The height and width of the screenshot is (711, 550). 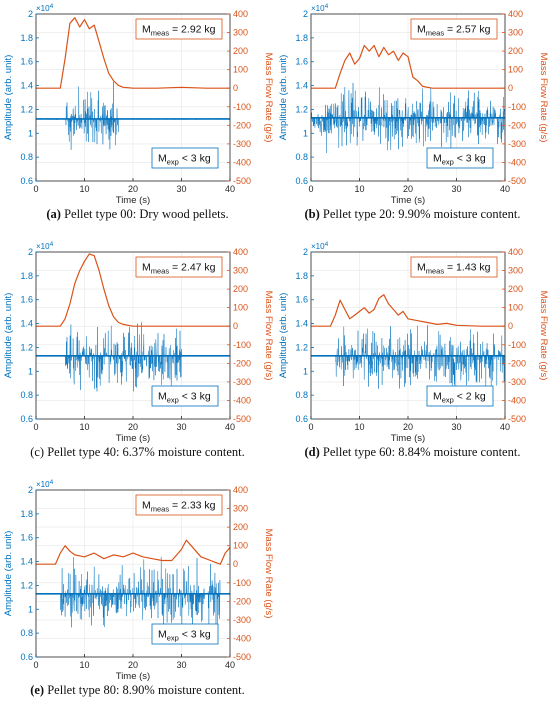 I want to click on exp-label-box: Mexp < 2 kg, so click(x=460, y=396).